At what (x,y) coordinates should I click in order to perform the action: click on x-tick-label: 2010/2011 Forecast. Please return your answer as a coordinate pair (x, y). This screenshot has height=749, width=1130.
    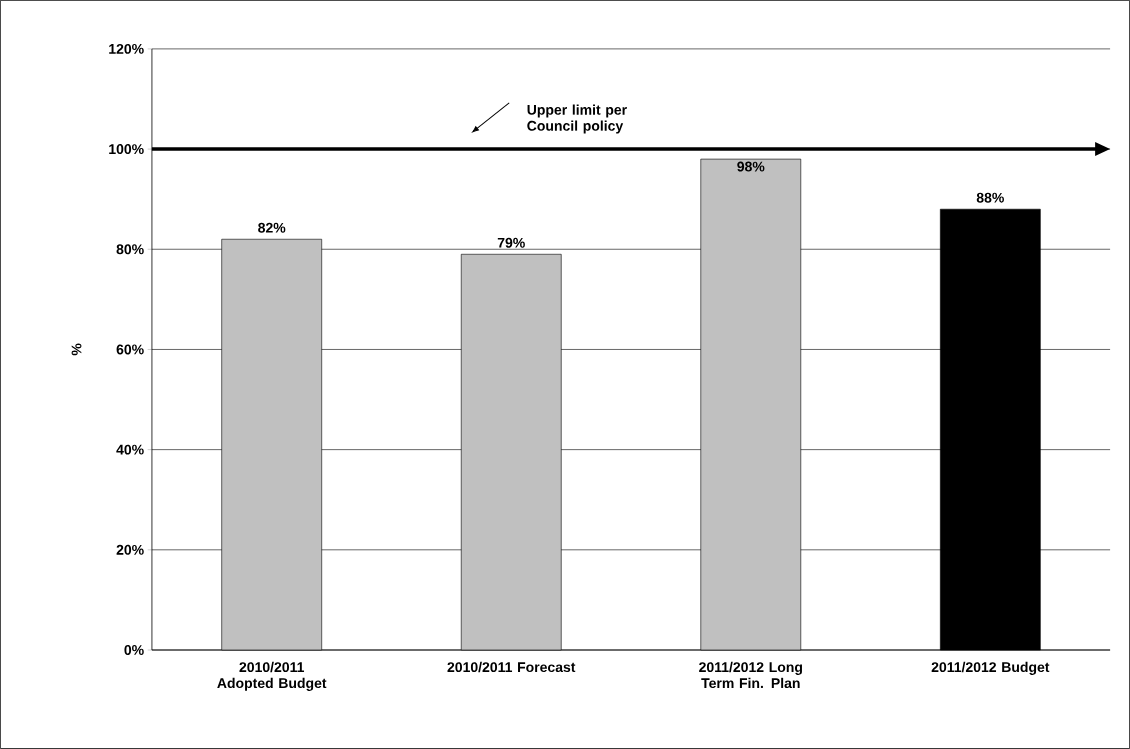
    Looking at the image, I should click on (511, 667).